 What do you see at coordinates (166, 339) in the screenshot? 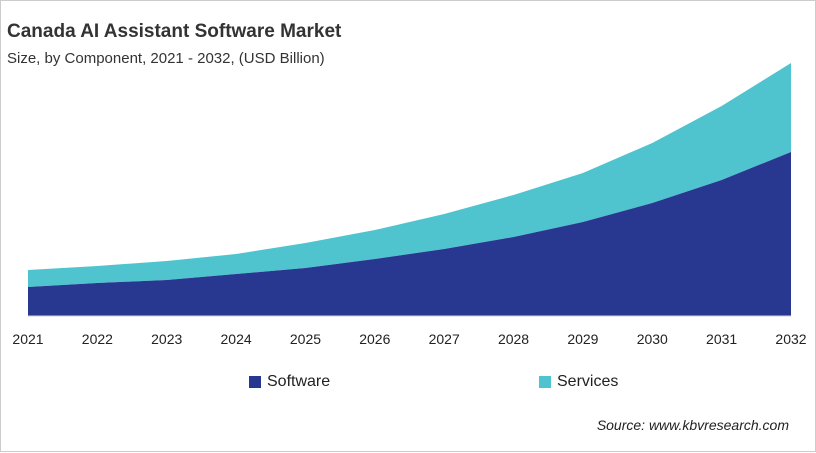
I see `x-tick-label: 2023` at bounding box center [166, 339].